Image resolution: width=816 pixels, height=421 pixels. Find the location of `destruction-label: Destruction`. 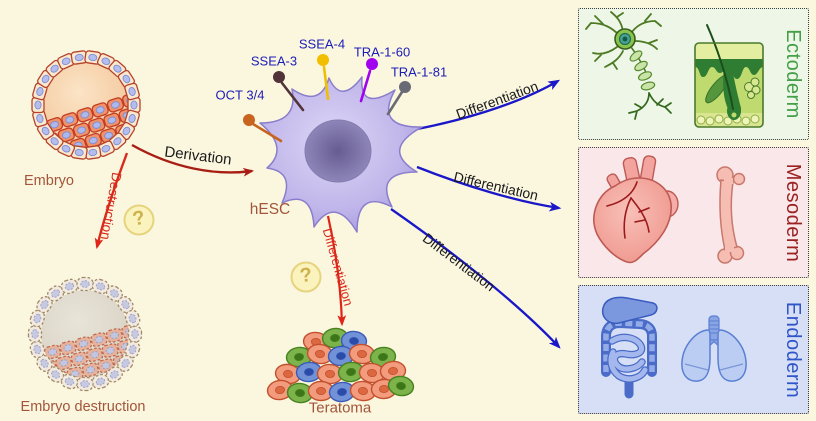

destruction-label: Destruction is located at coordinates (111, 206).